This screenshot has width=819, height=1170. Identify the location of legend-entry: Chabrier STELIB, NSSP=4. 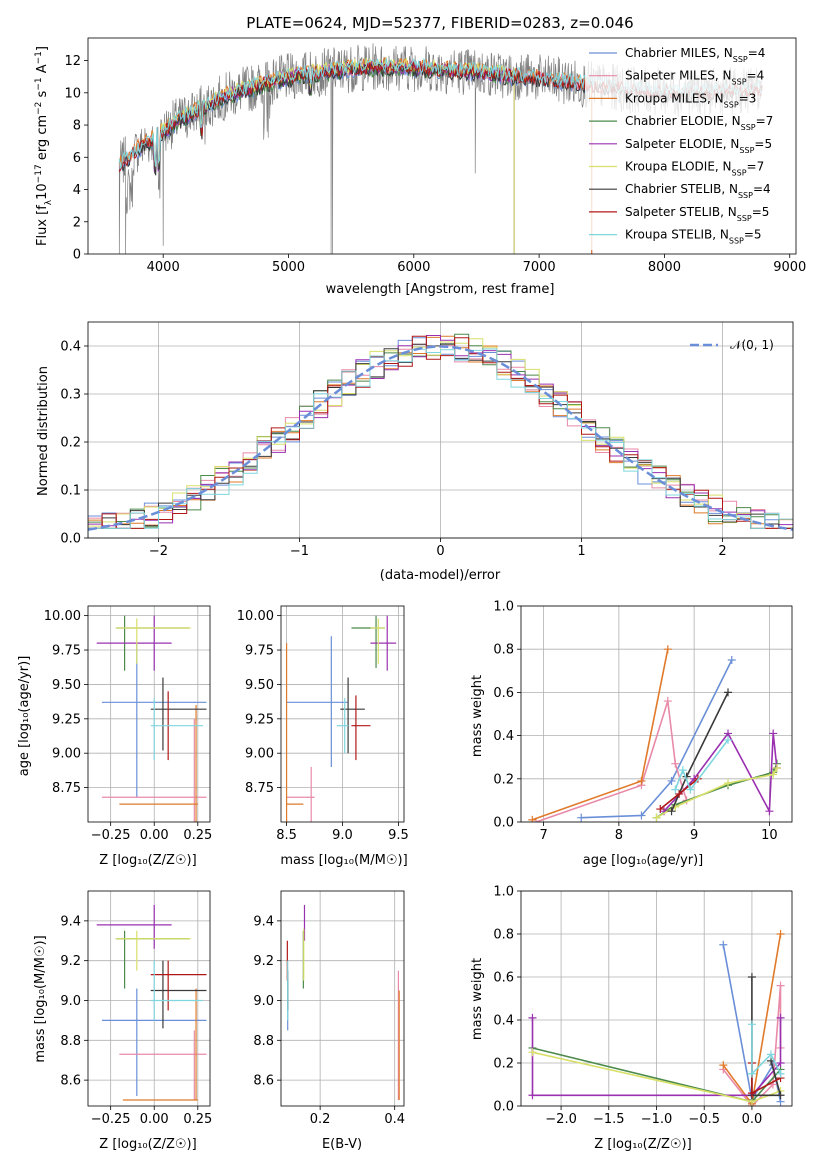
(698, 191).